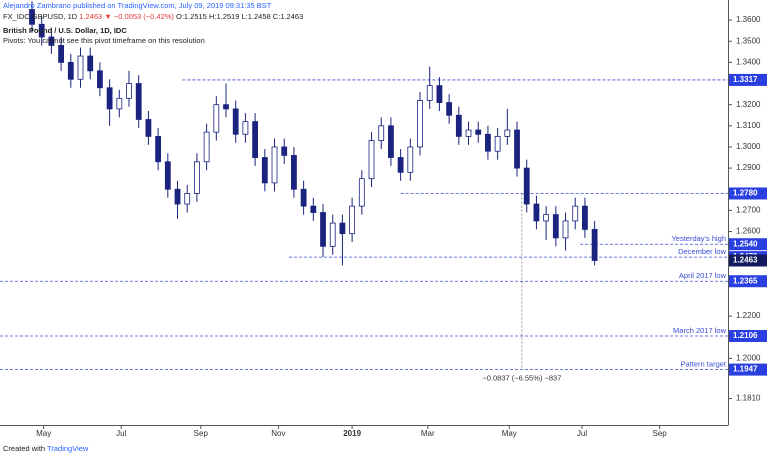  Describe the element at coordinates (108, 16) in the screenshot. I see `arrow: ▼` at that location.